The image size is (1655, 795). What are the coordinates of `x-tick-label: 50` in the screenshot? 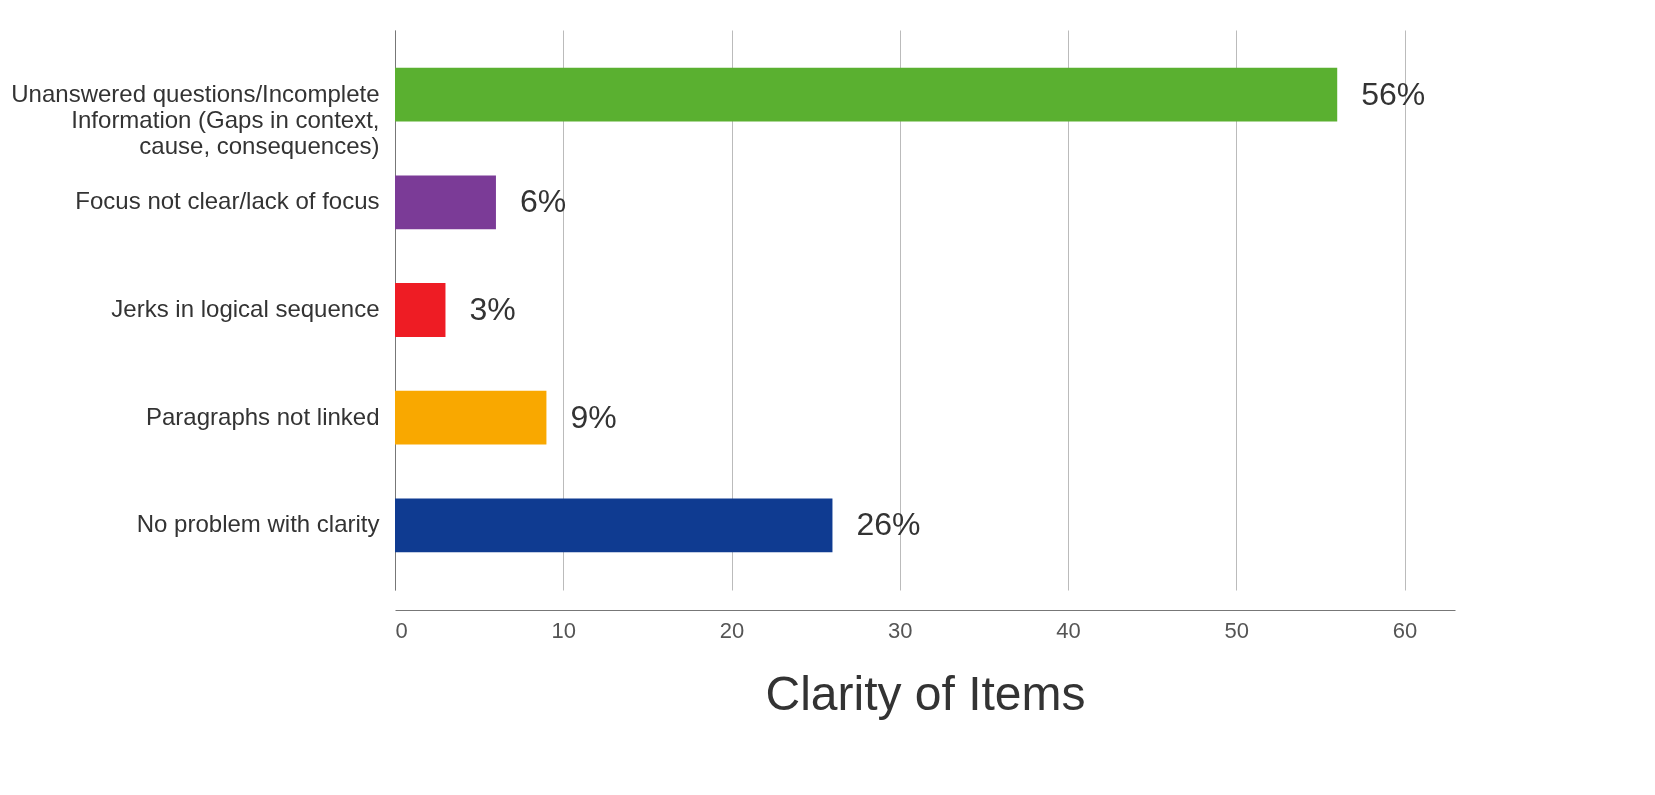 It's located at (1237, 630).